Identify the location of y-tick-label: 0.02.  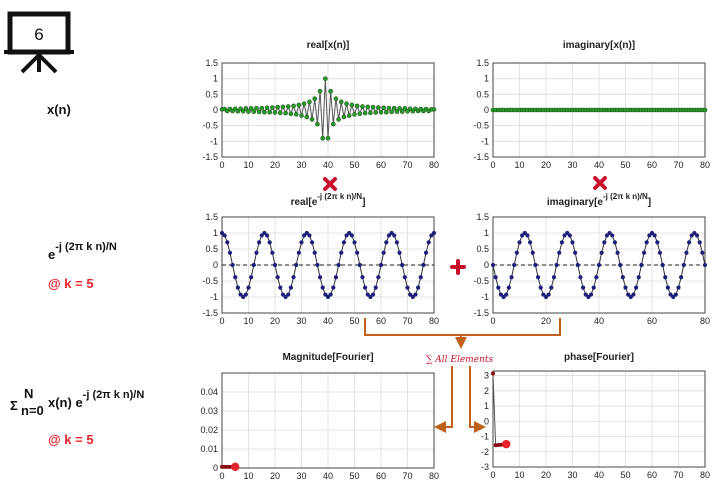
(209, 430).